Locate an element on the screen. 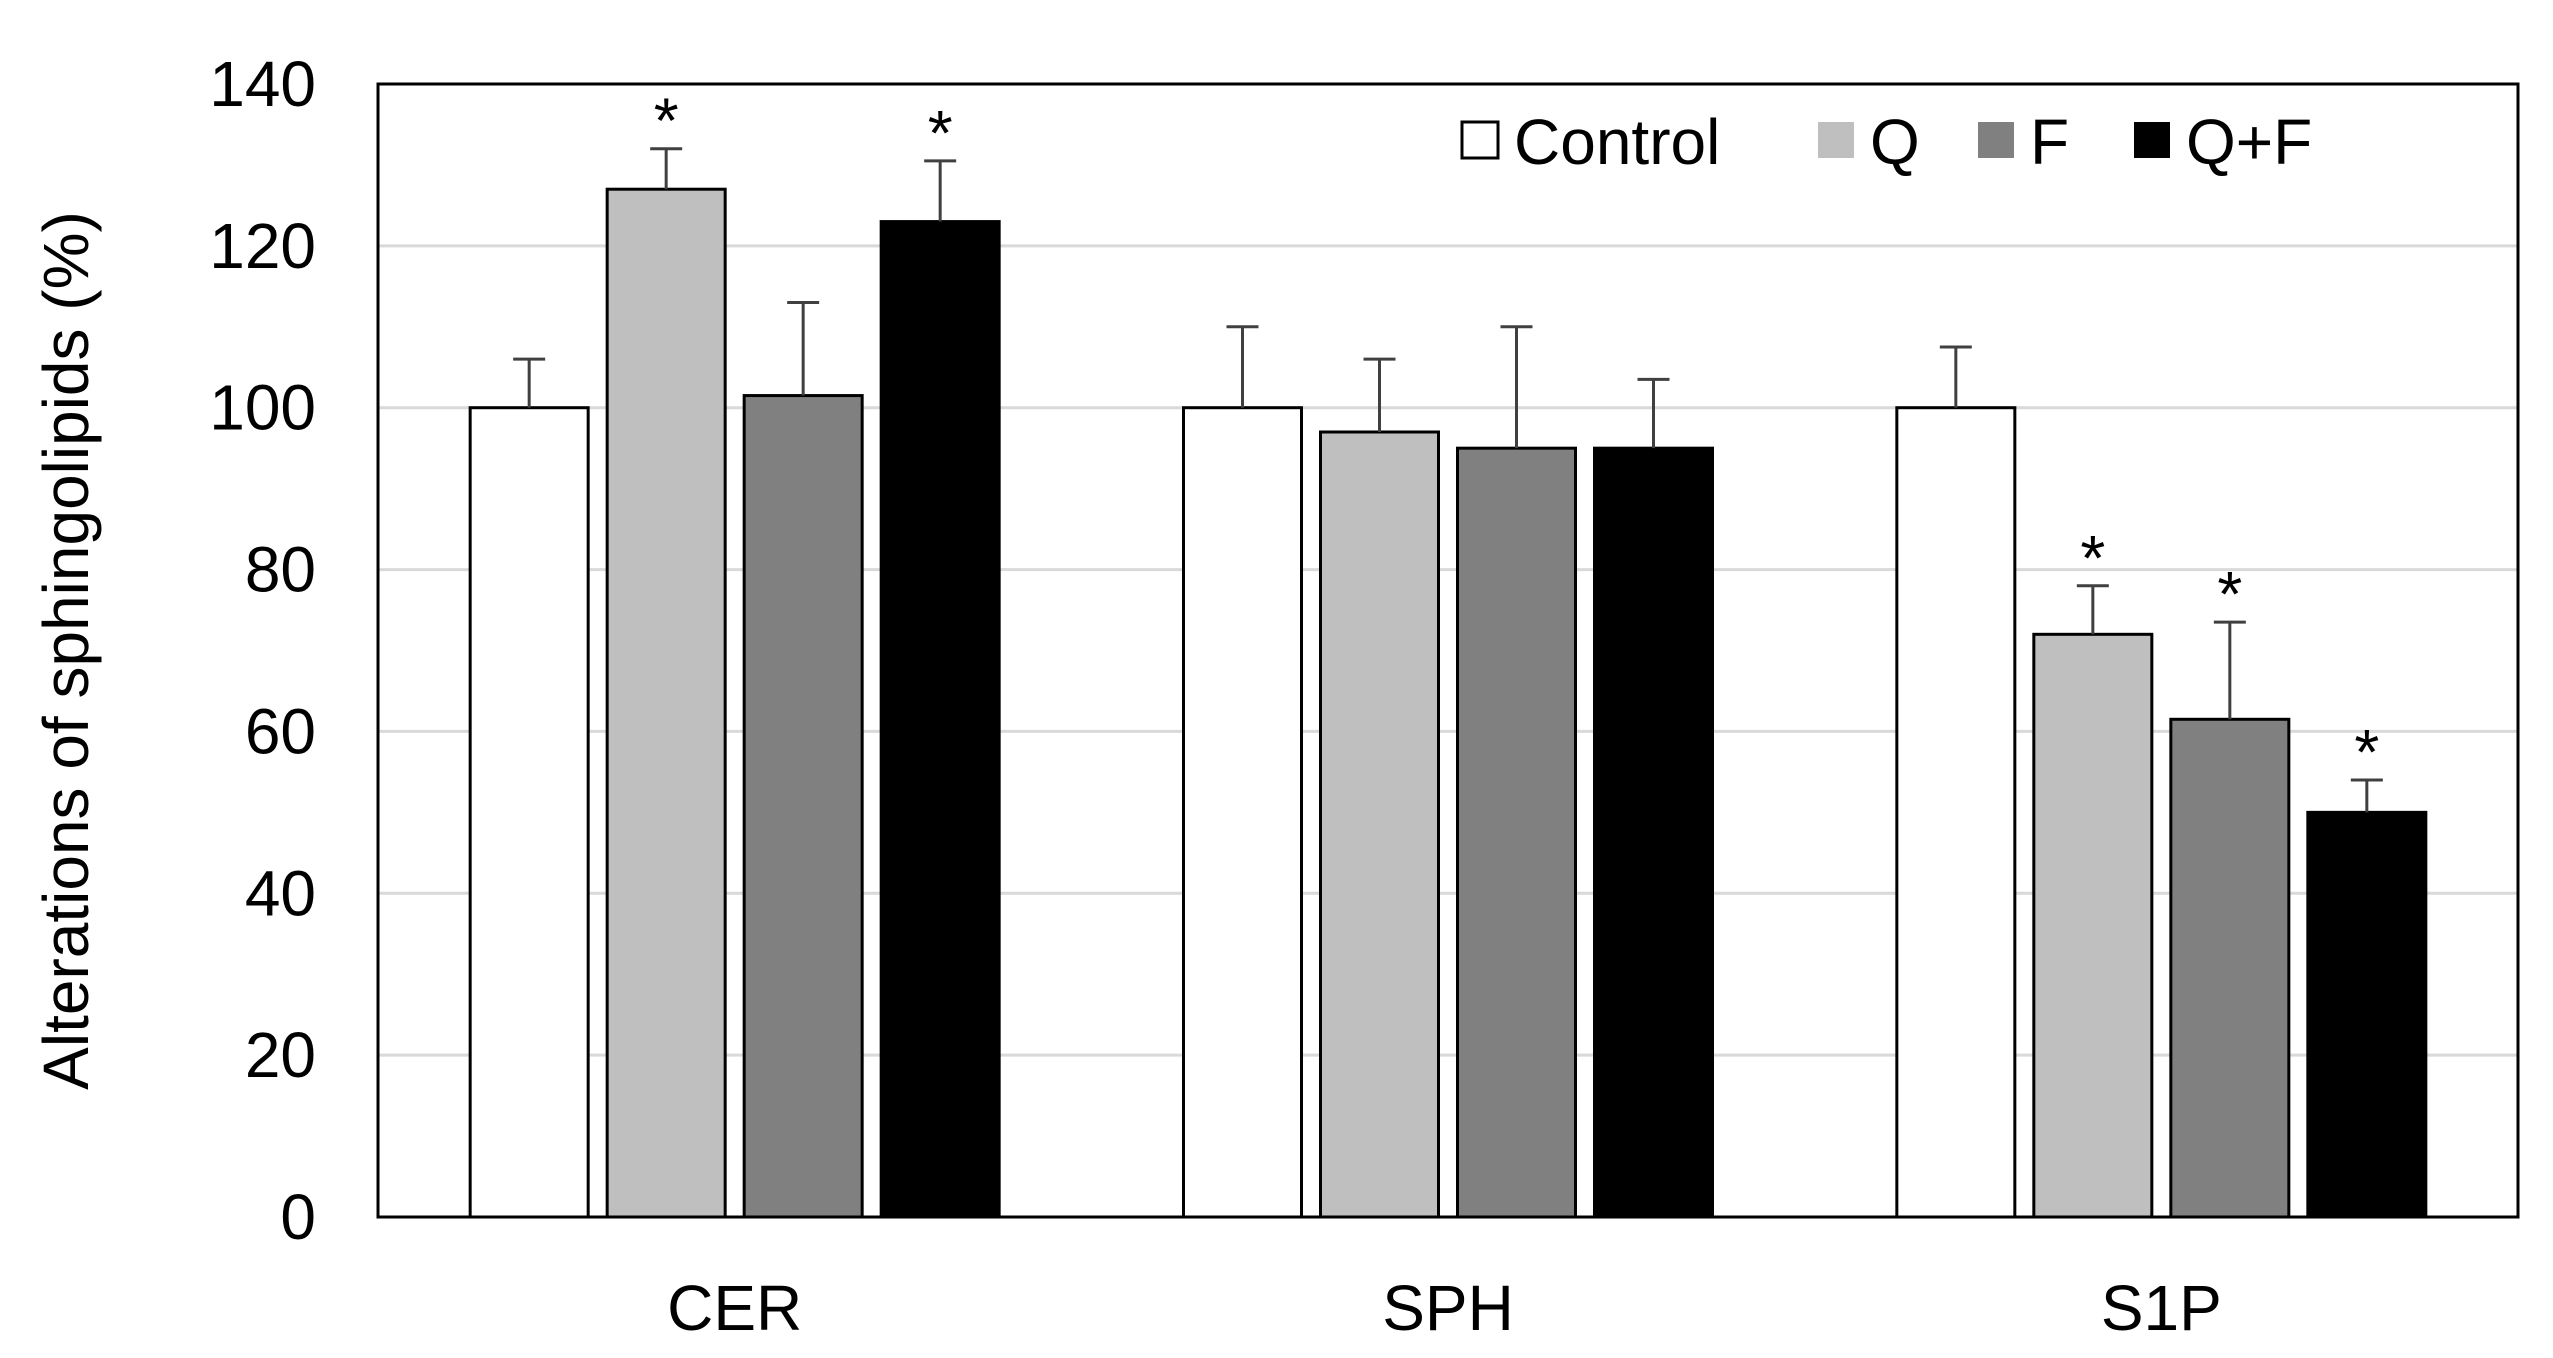  legend-label: Q+F is located at coordinates (2249, 142).